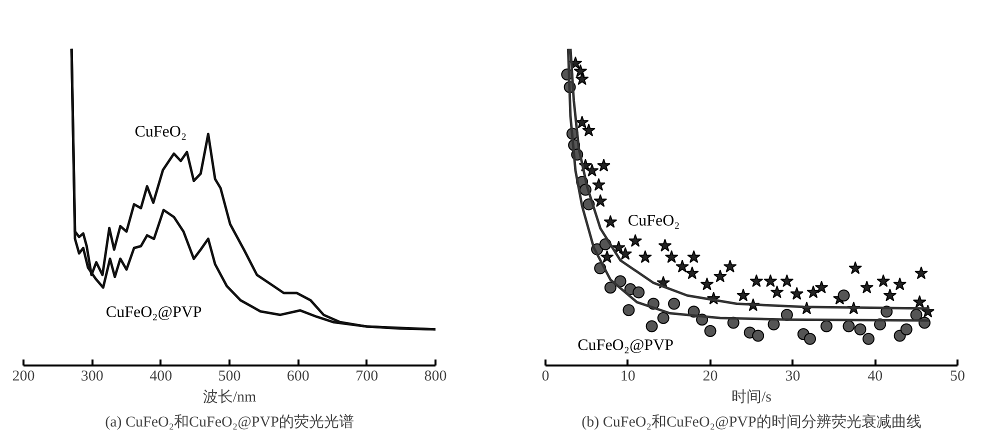  I want to click on x-tick-label: 40, so click(875, 376).